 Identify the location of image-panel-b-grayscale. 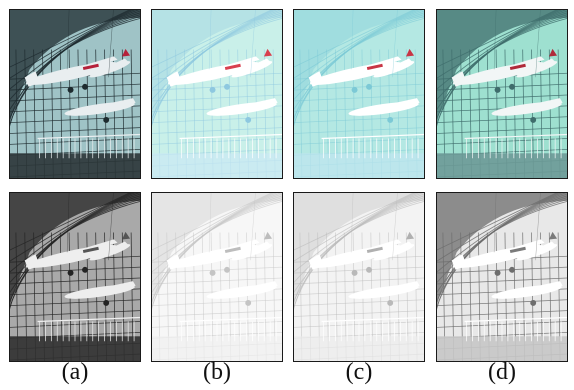
(217, 277).